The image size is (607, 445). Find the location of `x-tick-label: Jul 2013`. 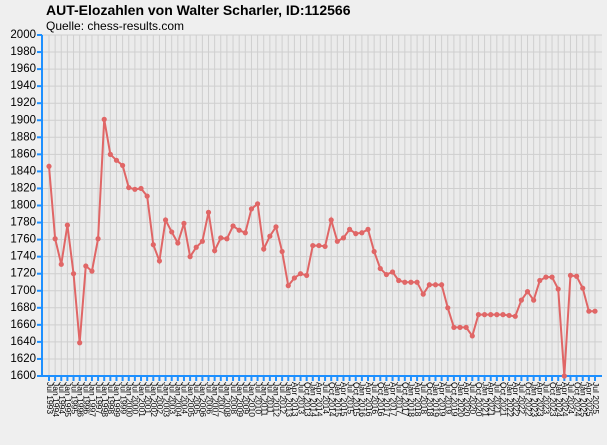

x-tick-label: Jul 2013 is located at coordinates (301, 398).